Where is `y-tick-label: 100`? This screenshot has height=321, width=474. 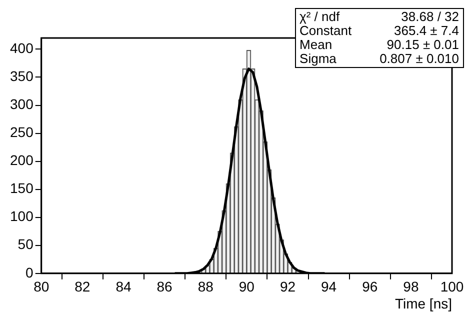
y-tick-label: 100 is located at coordinates (22, 216).